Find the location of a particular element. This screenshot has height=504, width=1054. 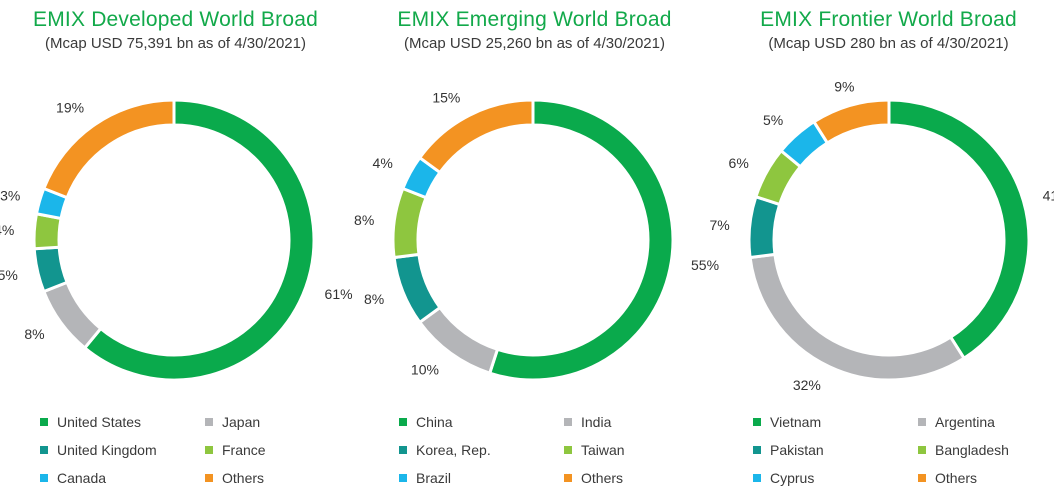

donut-slice-pakistan is located at coordinates (764, 227).